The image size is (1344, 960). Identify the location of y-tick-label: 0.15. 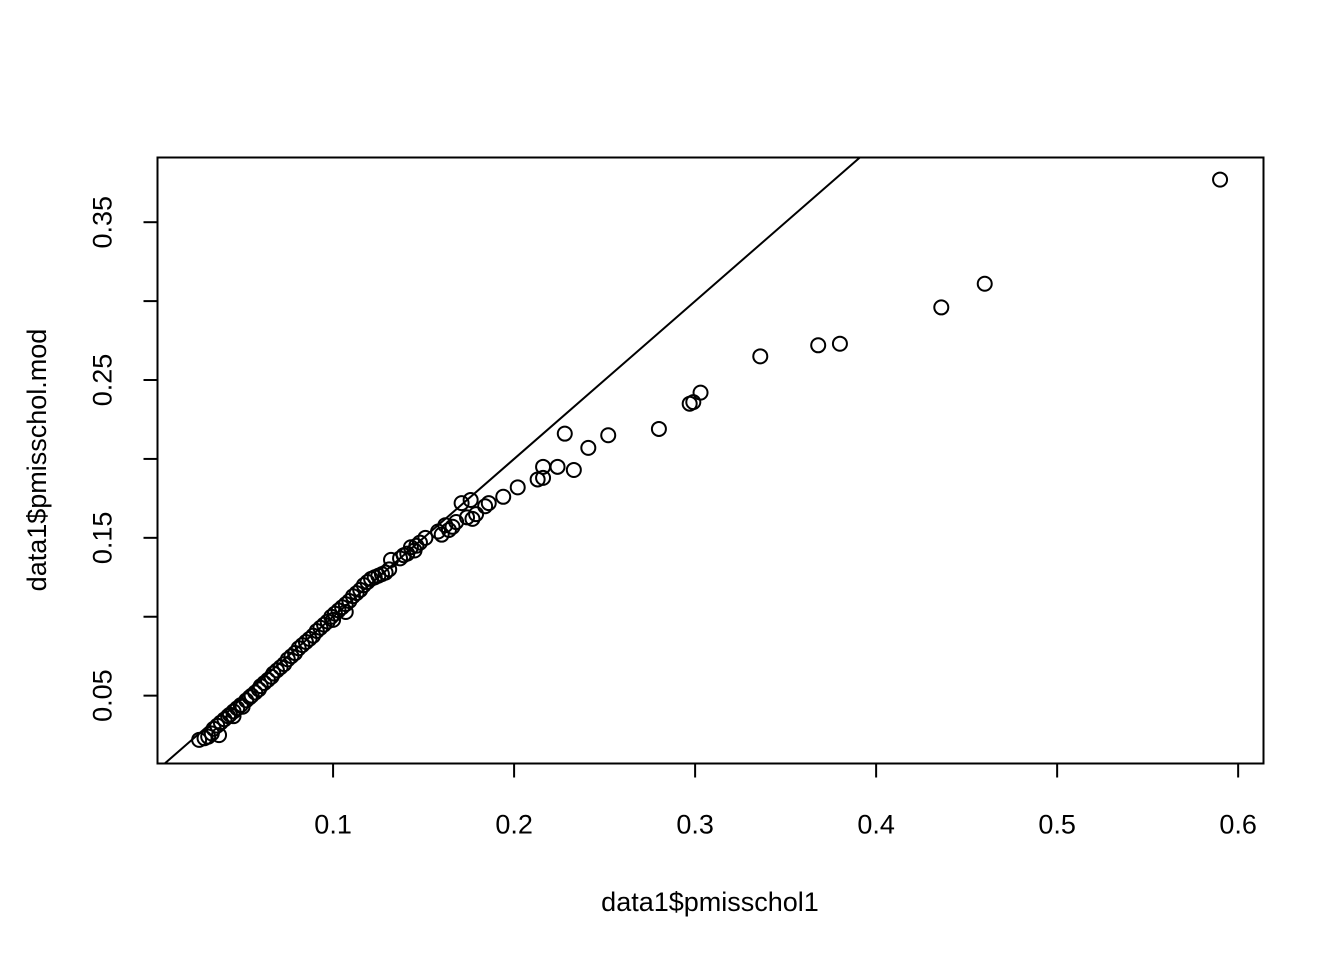
(103, 538).